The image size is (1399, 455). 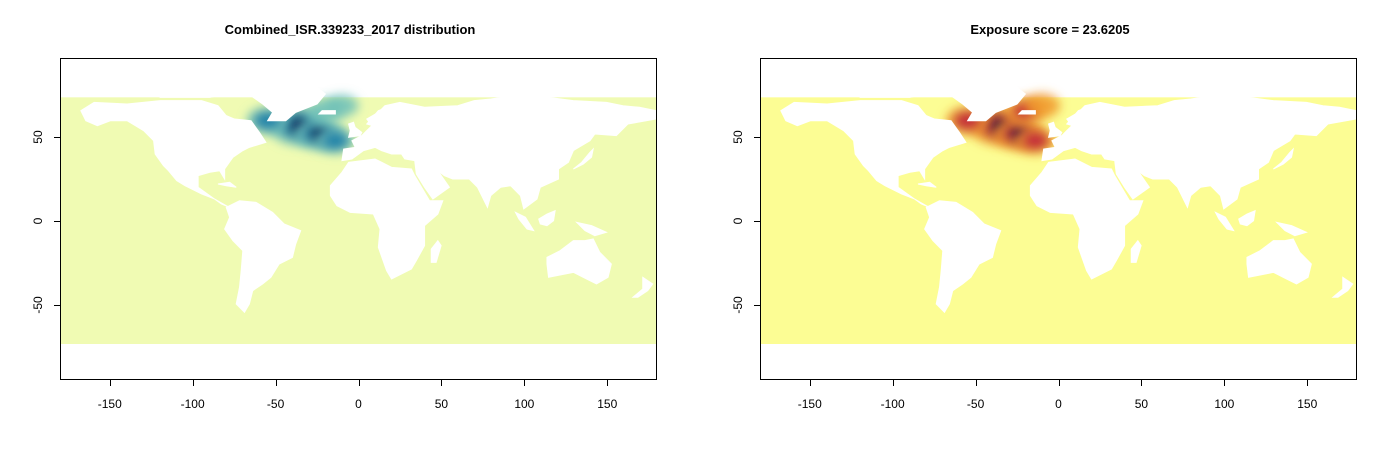 I want to click on chart-title: Exposure score = 23.6205, so click(x=1050, y=29).